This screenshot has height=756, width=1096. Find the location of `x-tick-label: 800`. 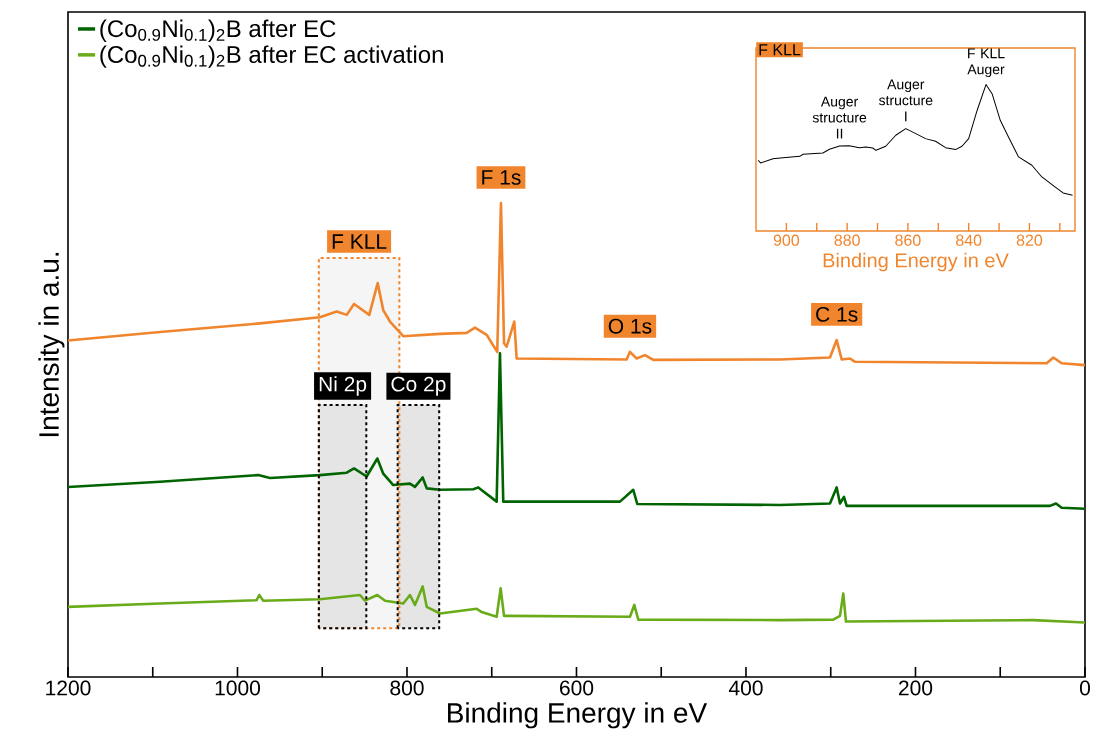

x-tick-label: 800 is located at coordinates (407, 688).